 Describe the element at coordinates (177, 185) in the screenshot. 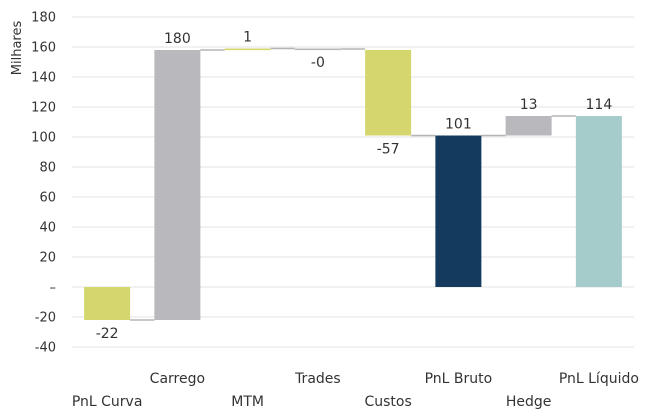

I see `bar-carrego` at that location.